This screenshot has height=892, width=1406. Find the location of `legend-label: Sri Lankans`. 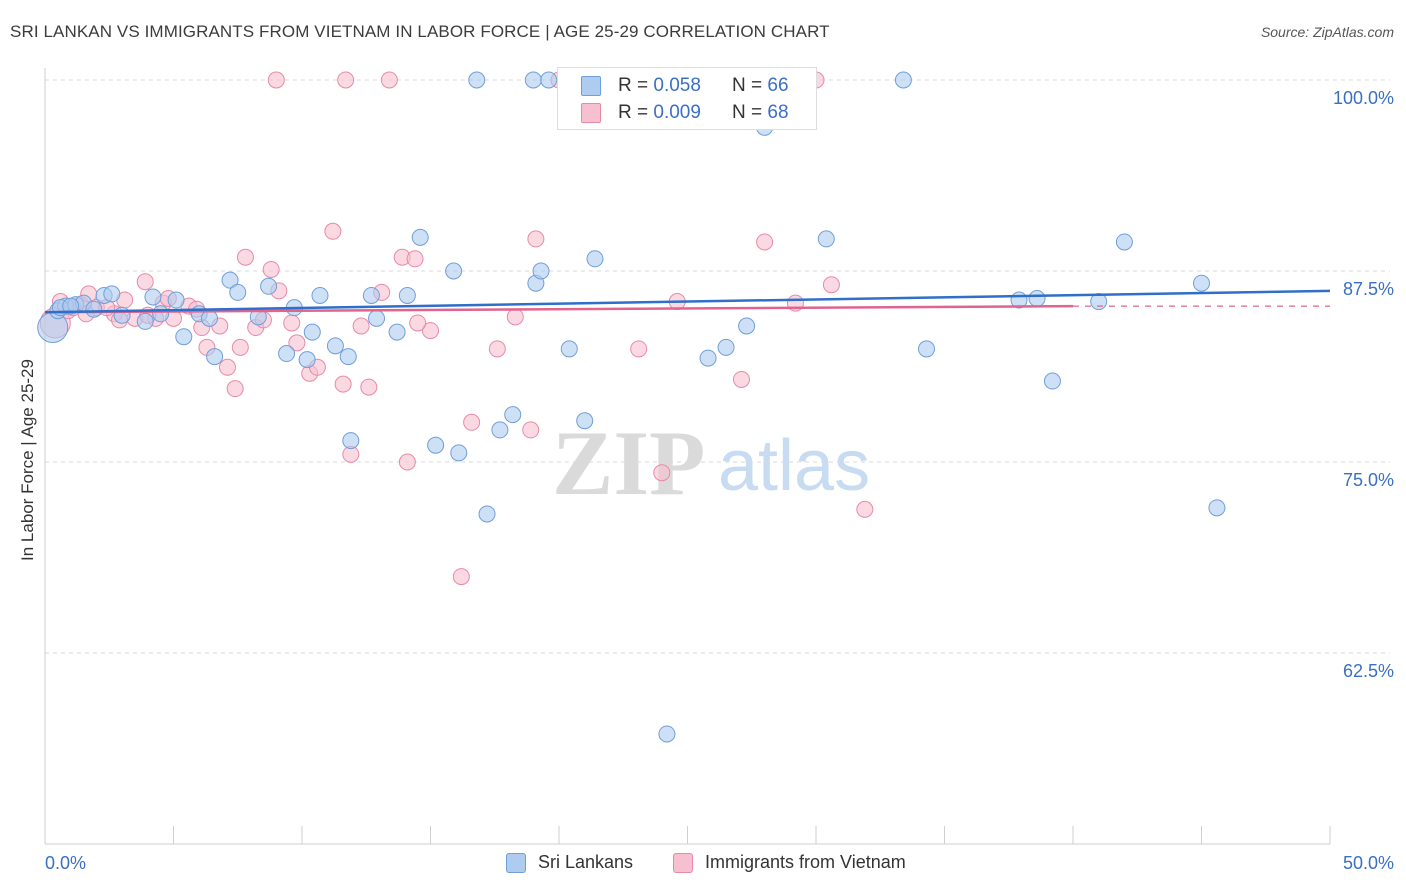

legend-label: Sri Lankans is located at coordinates (586, 862).